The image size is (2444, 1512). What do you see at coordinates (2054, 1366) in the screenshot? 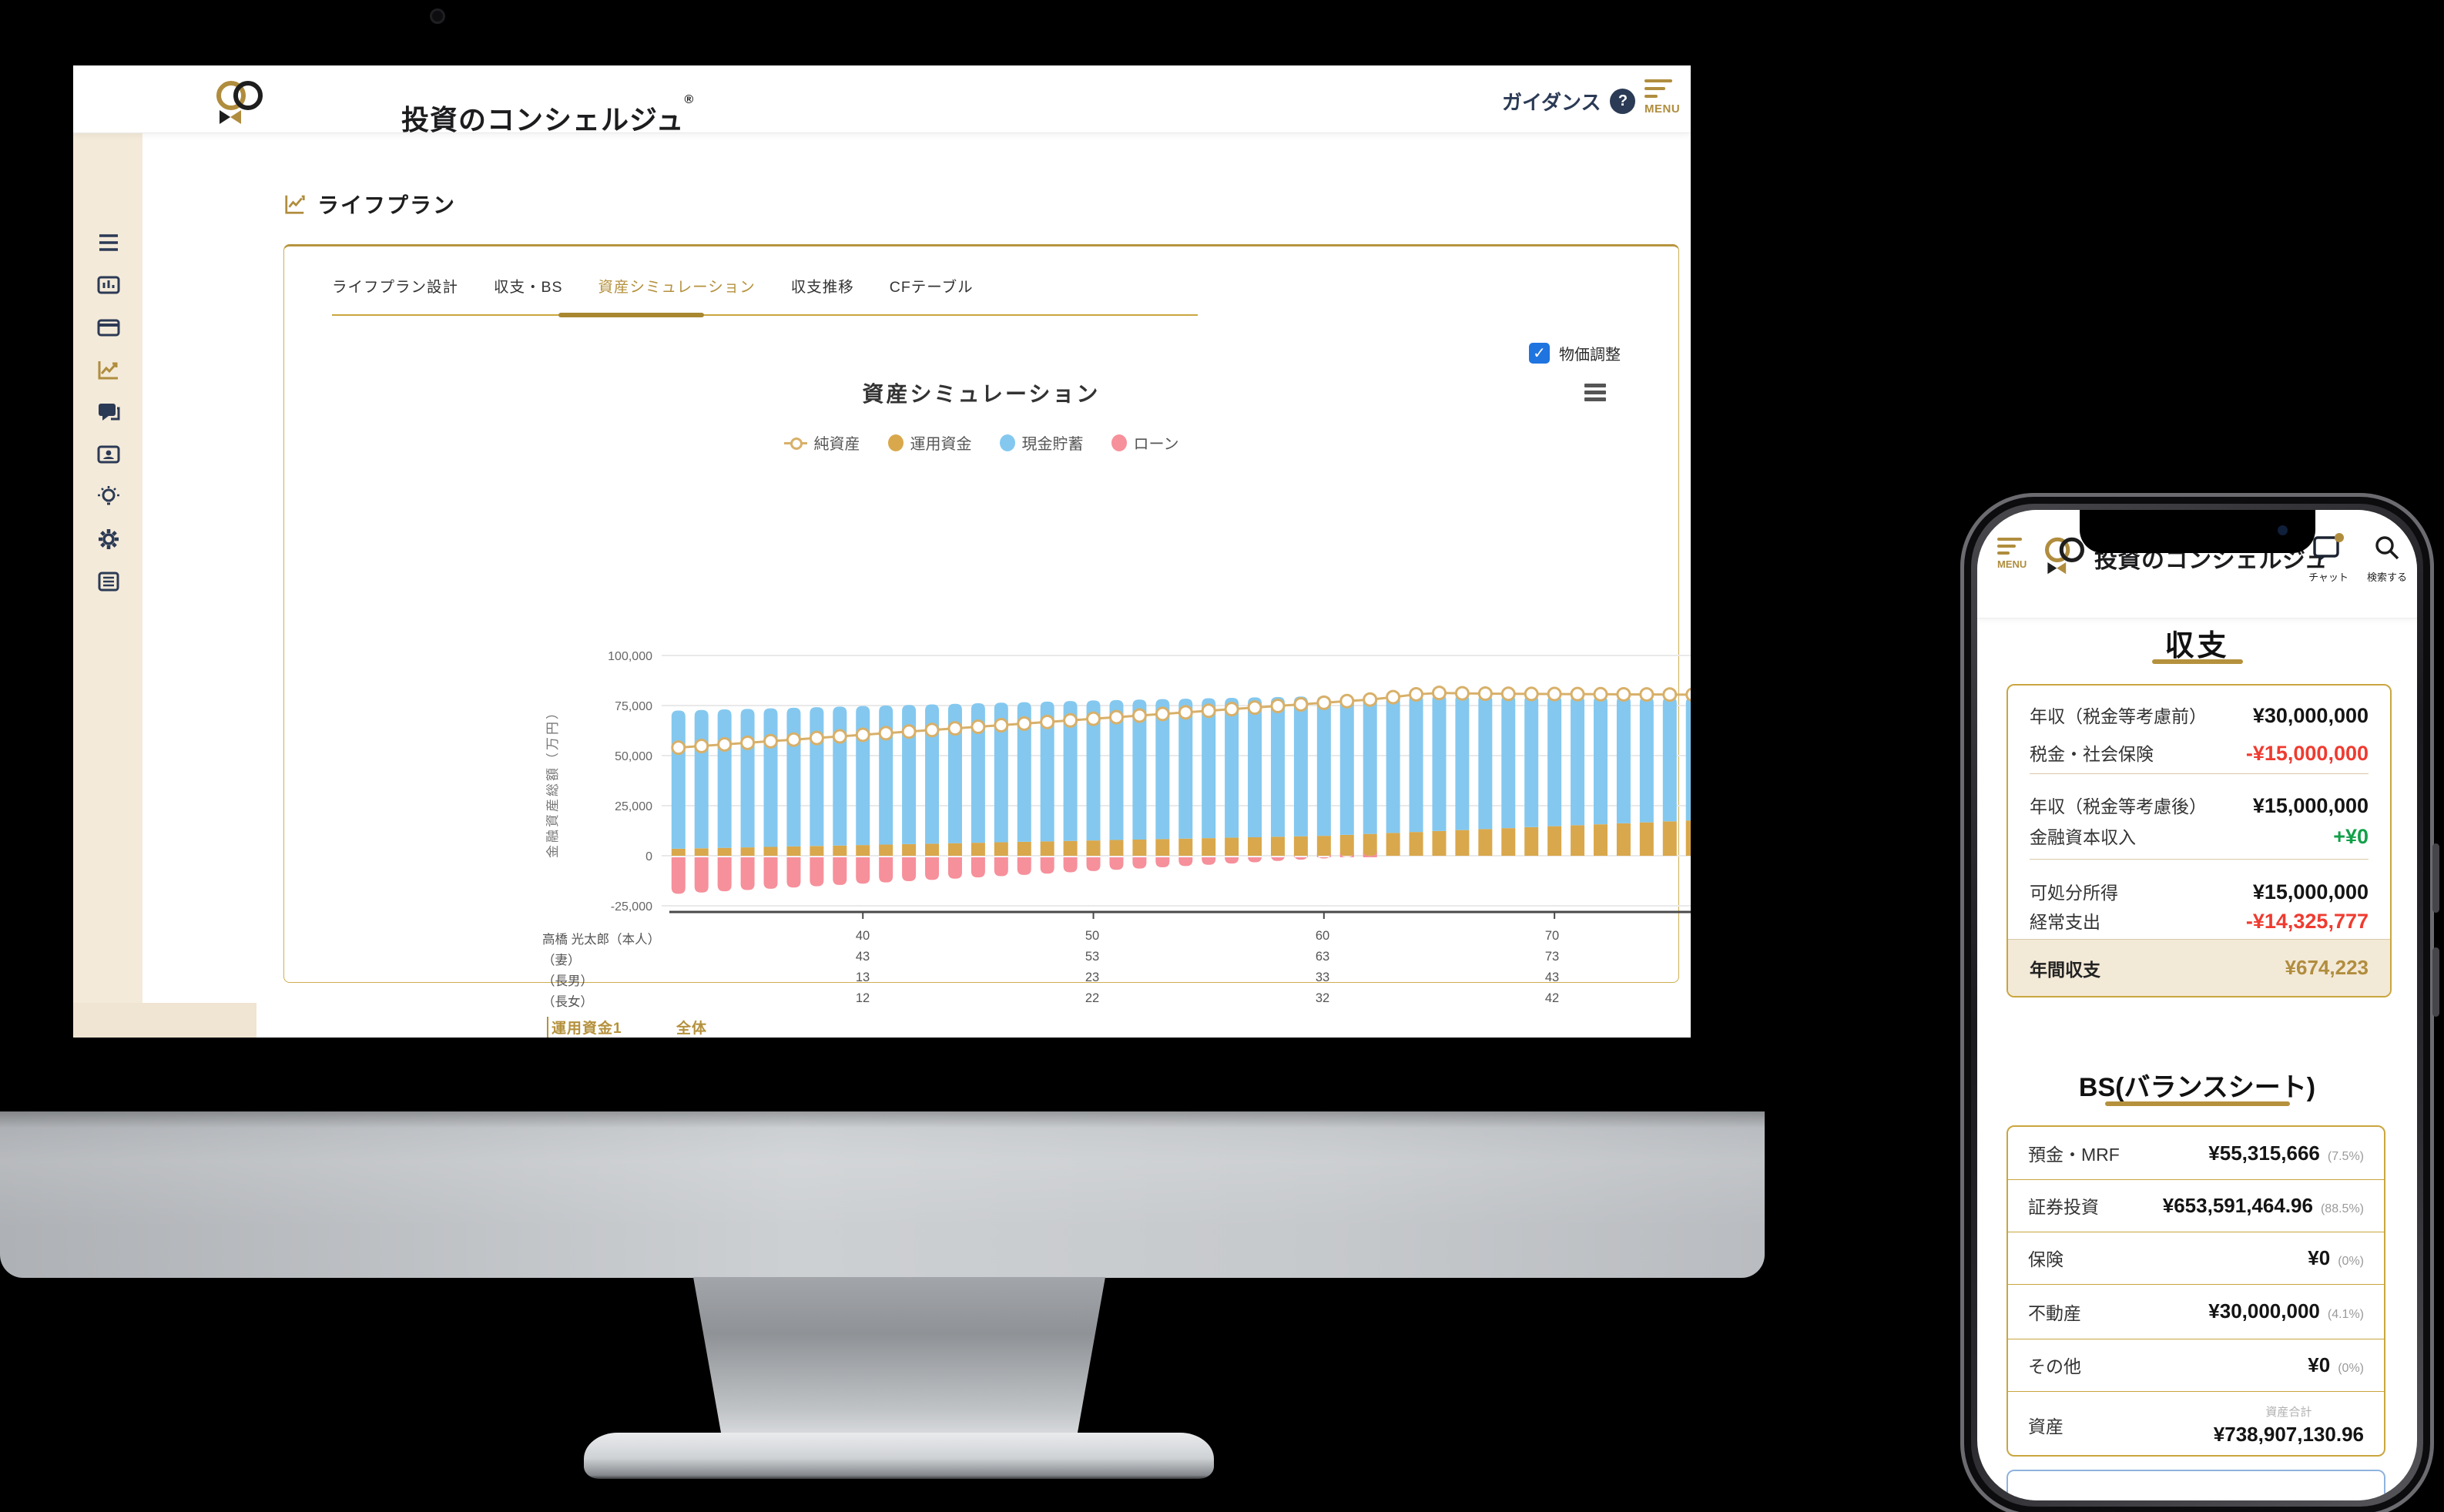
I see `row-label: その他` at bounding box center [2054, 1366].